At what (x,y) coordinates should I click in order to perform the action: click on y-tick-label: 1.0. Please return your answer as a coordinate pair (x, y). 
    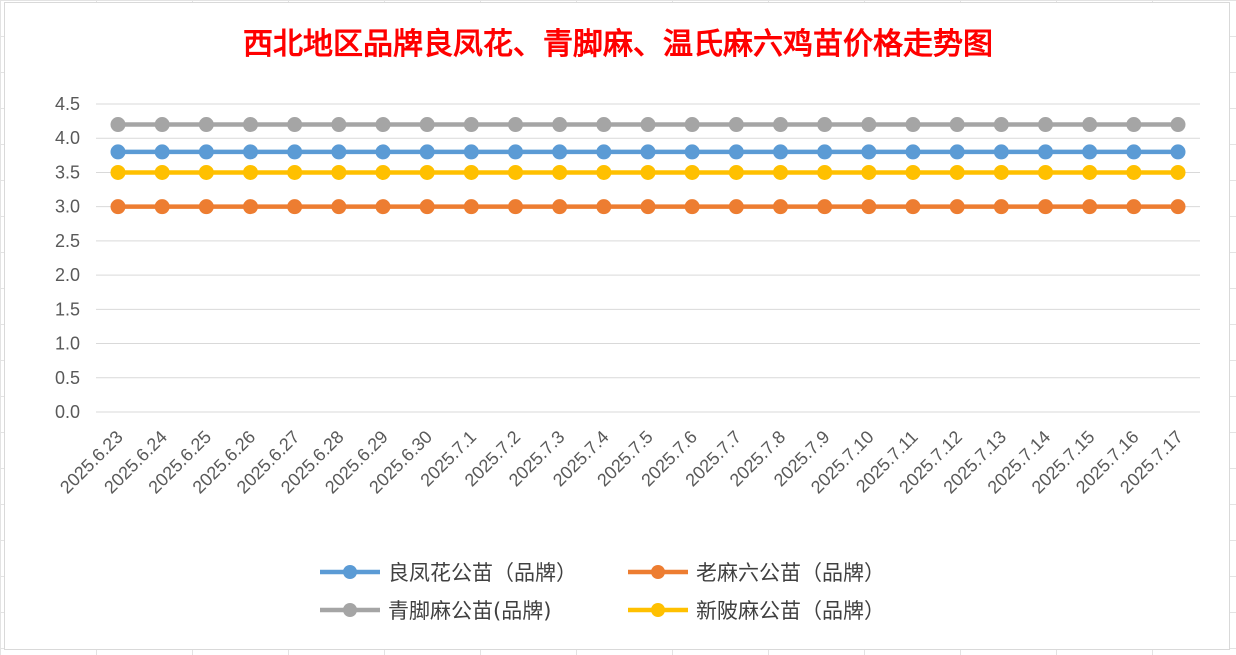
    Looking at the image, I should click on (67, 344).